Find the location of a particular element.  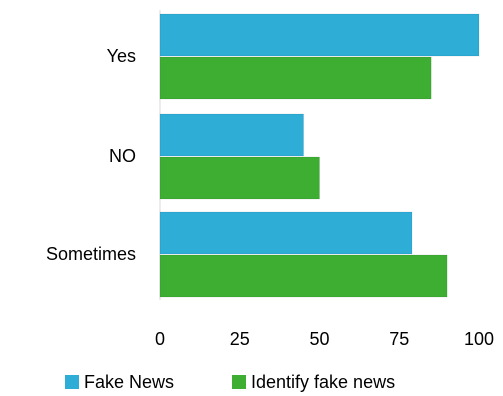

legend-label-fake-news: Fake News is located at coordinates (129, 382).